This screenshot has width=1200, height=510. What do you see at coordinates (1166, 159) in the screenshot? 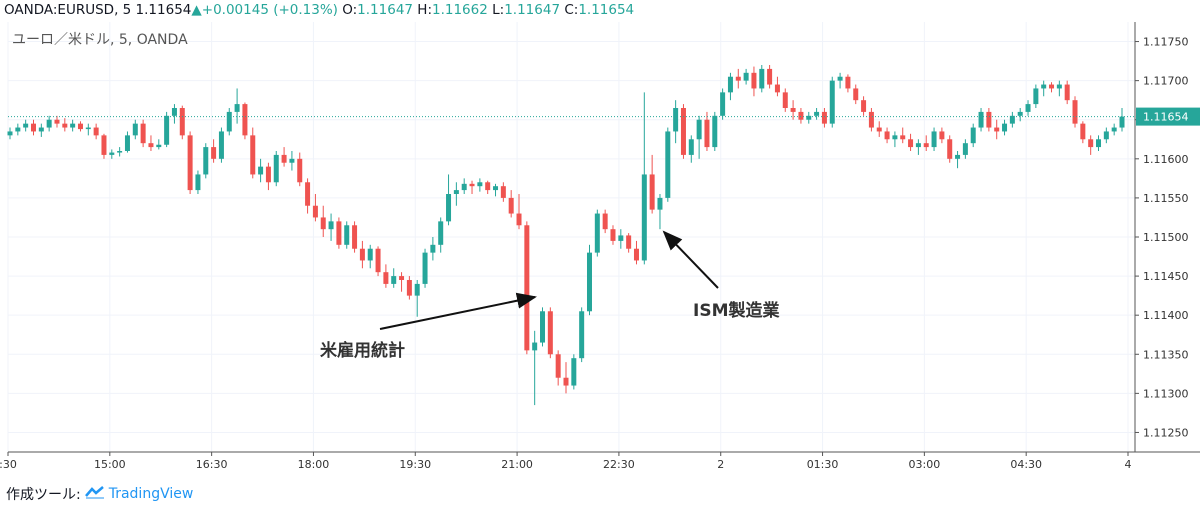
I see `y-tick-label: 1.11600` at bounding box center [1166, 159].